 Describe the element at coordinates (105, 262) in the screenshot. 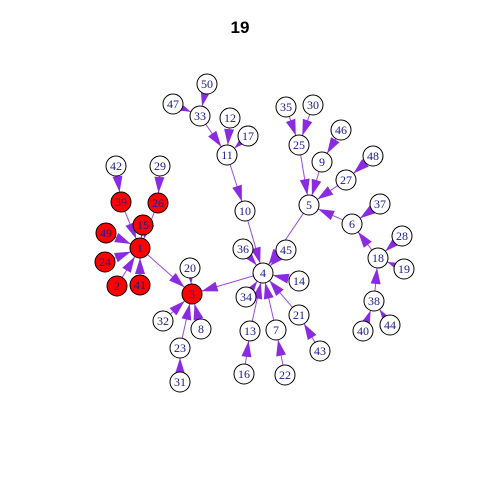

I see `node-24: 24` at that location.